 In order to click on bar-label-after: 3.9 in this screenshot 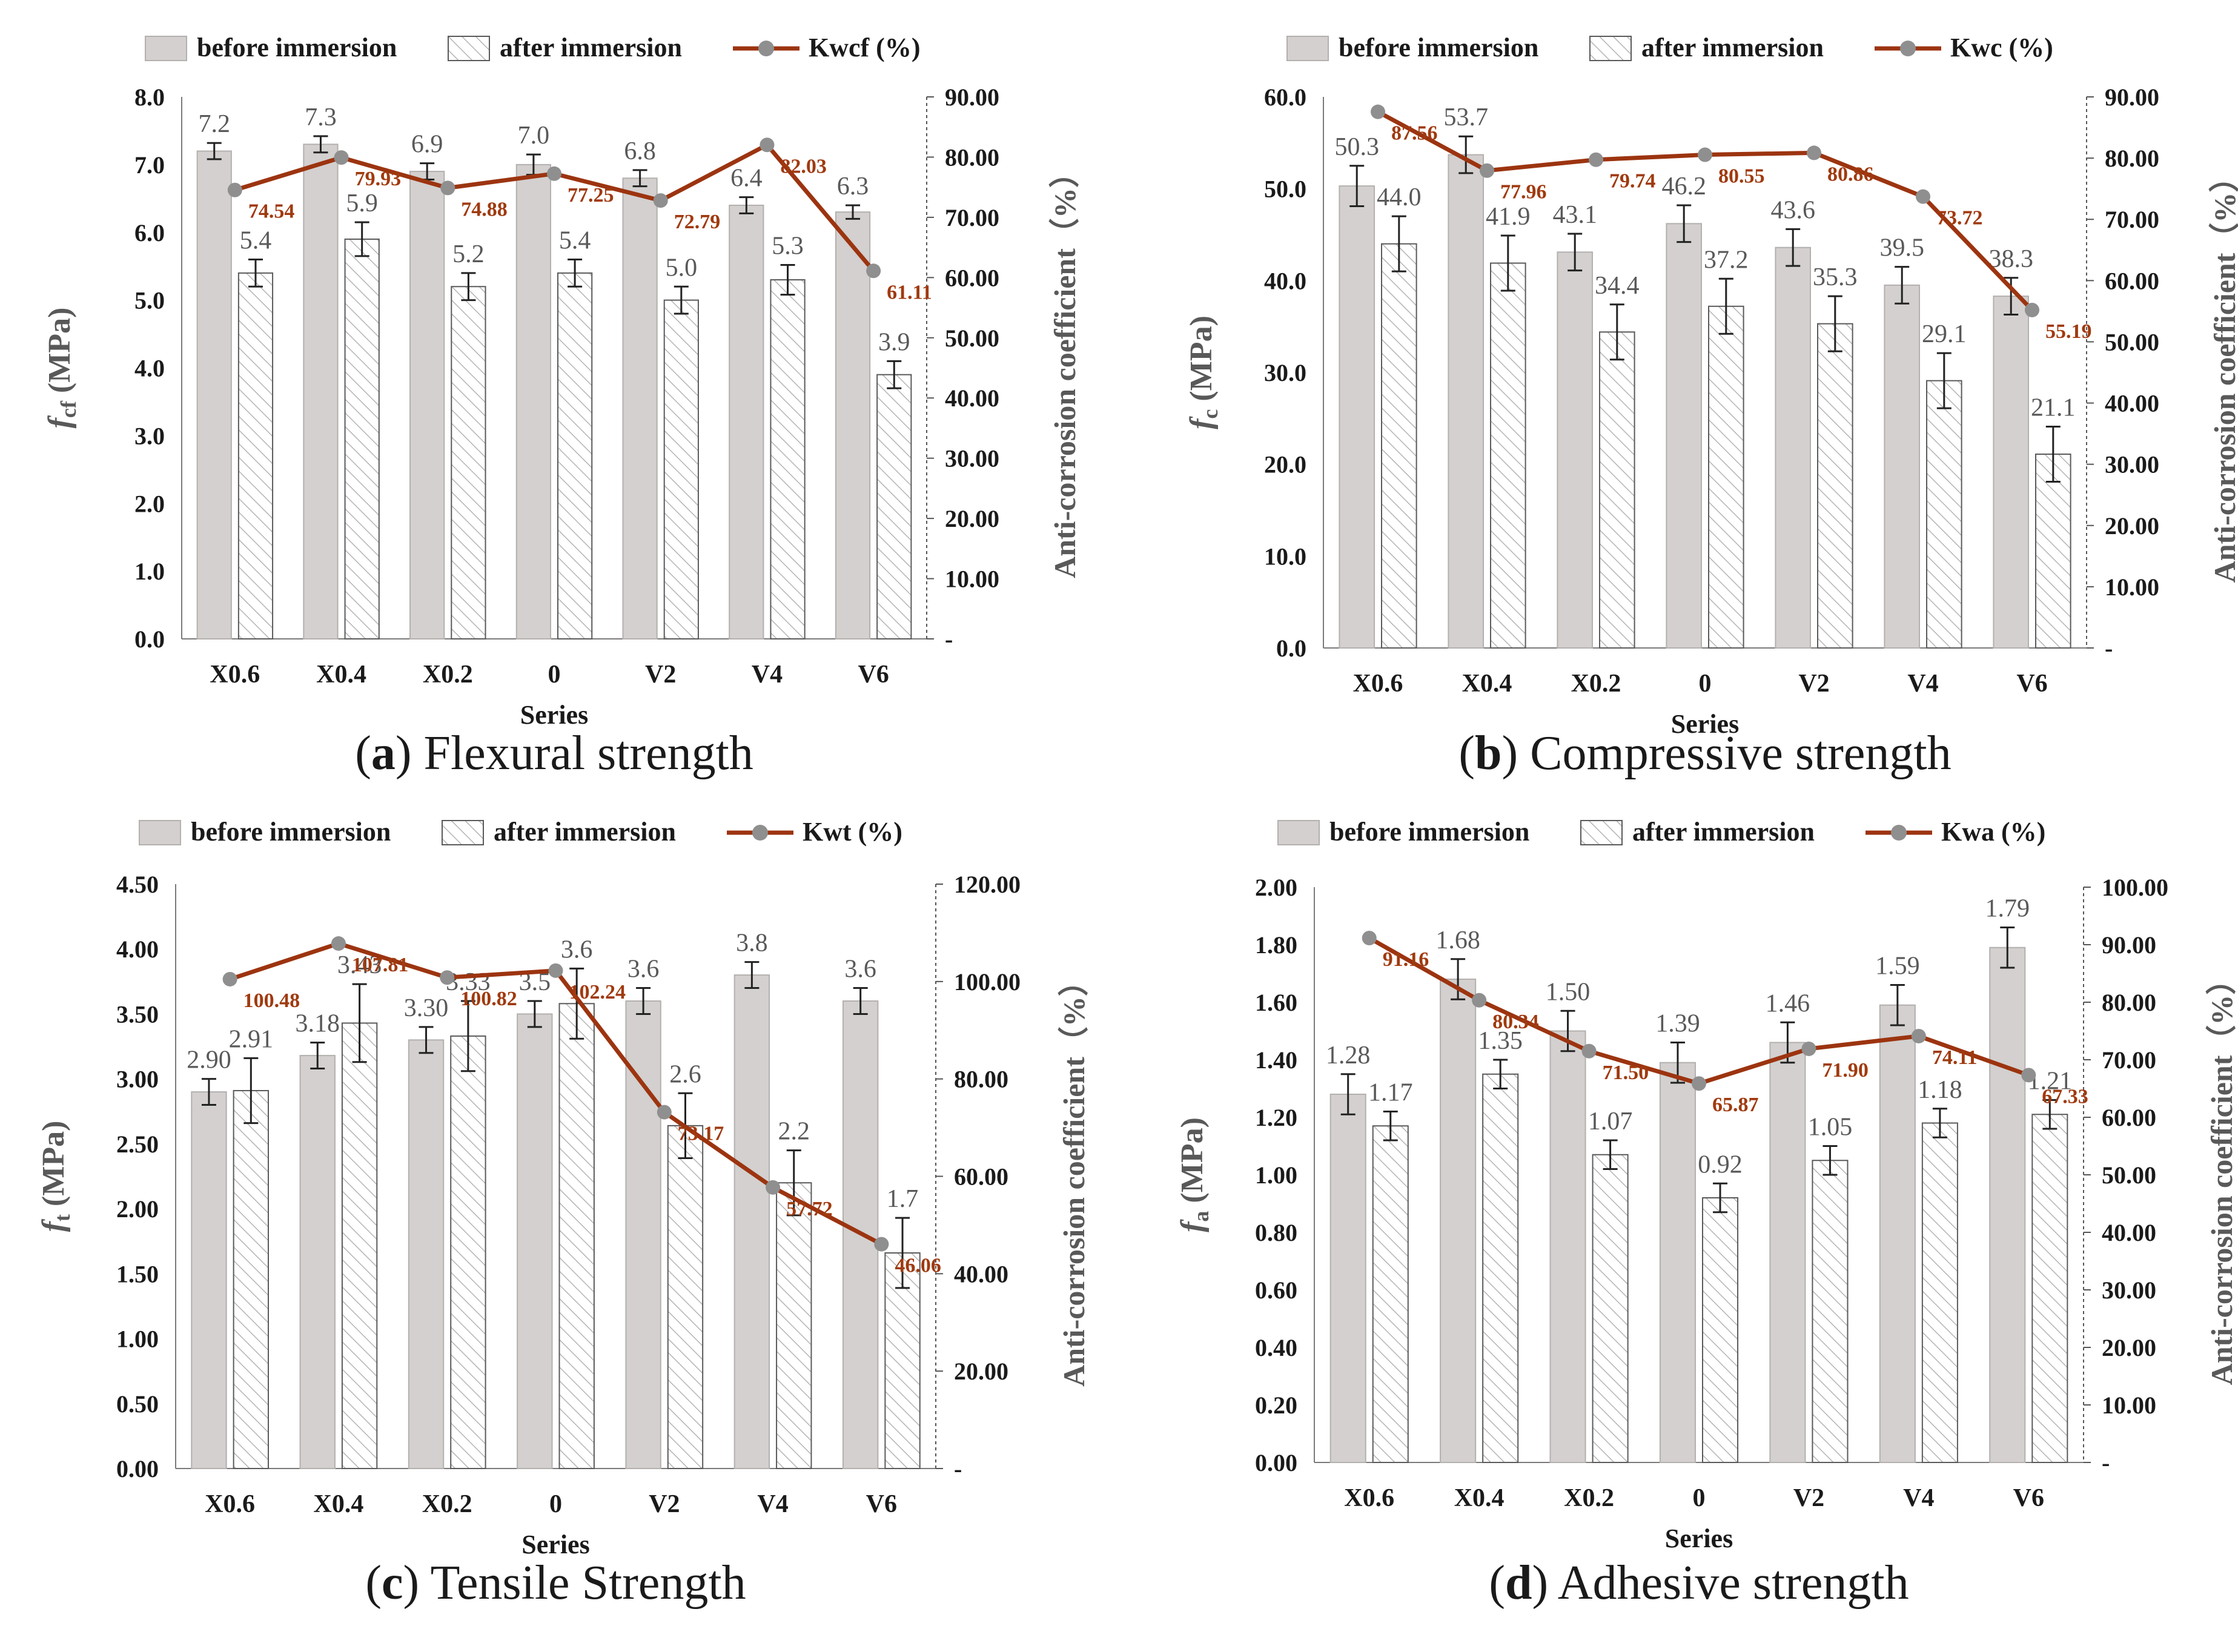, I will do `click(894, 342)`.